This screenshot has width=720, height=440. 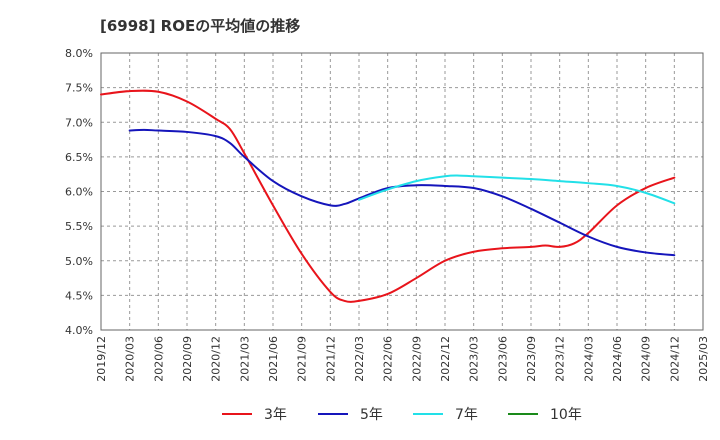 I want to click on y-tick-label: 8.0%, so click(x=79, y=53).